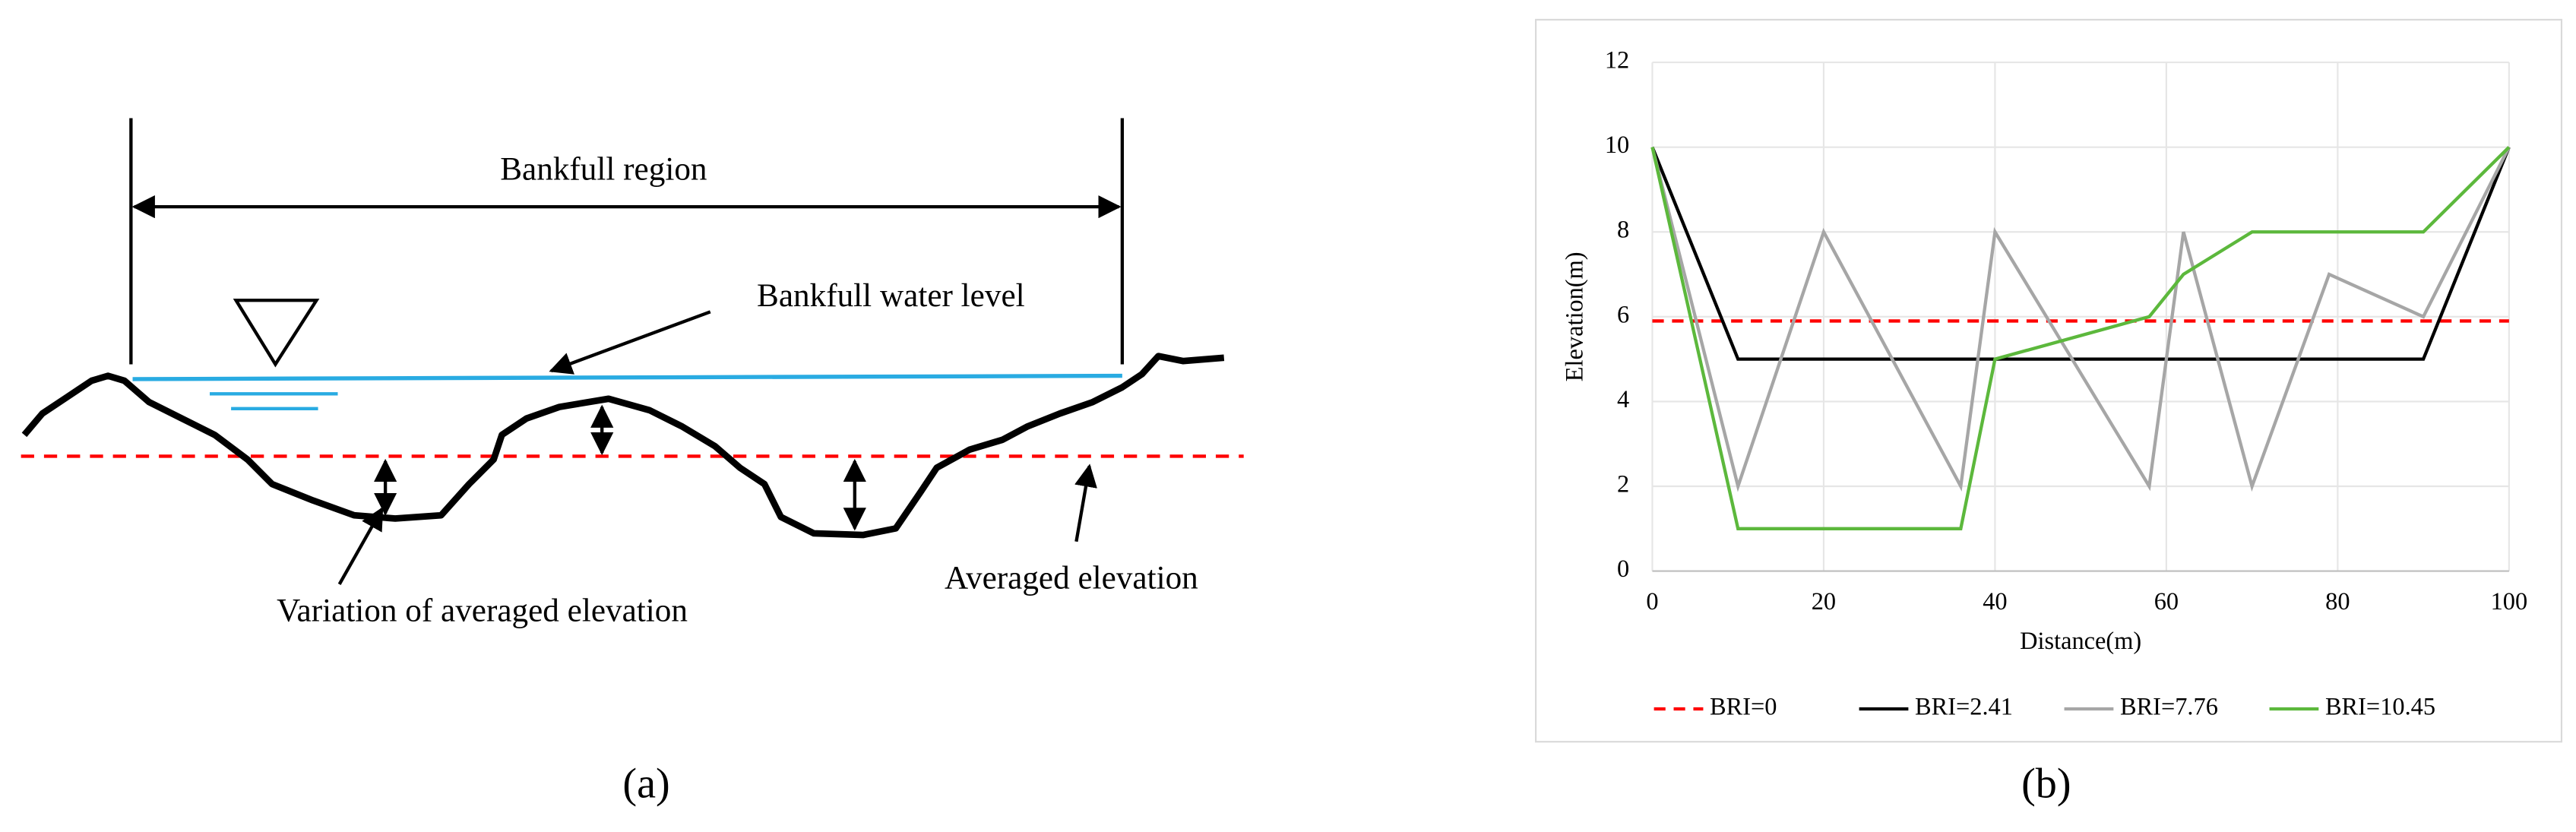 Image resolution: width=2576 pixels, height=832 pixels. Describe the element at coordinates (1071, 578) in the screenshot. I see `label: Averaged elevation` at that location.